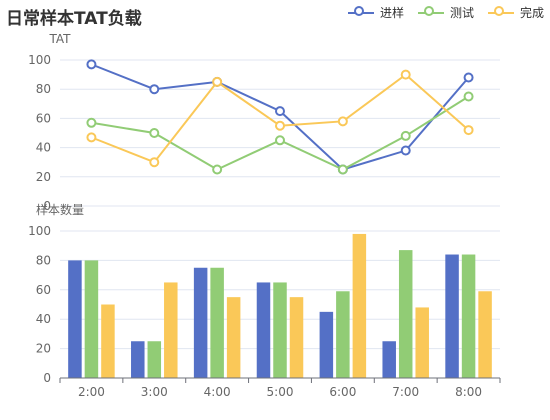  I want to click on legend-swatch-intake, so click(360, 12).